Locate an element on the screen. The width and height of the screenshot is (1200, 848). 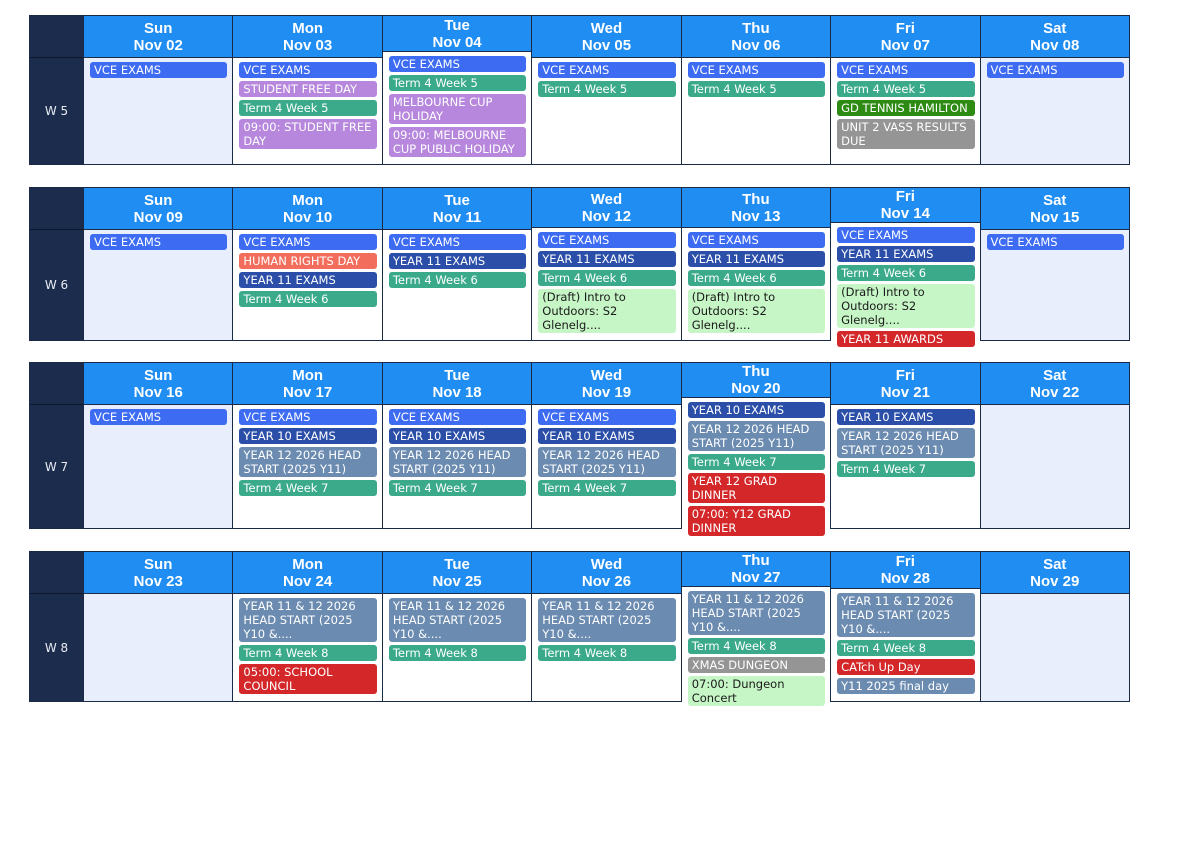
day-cell-sat: Sat Nov 22 is located at coordinates (1054, 445).